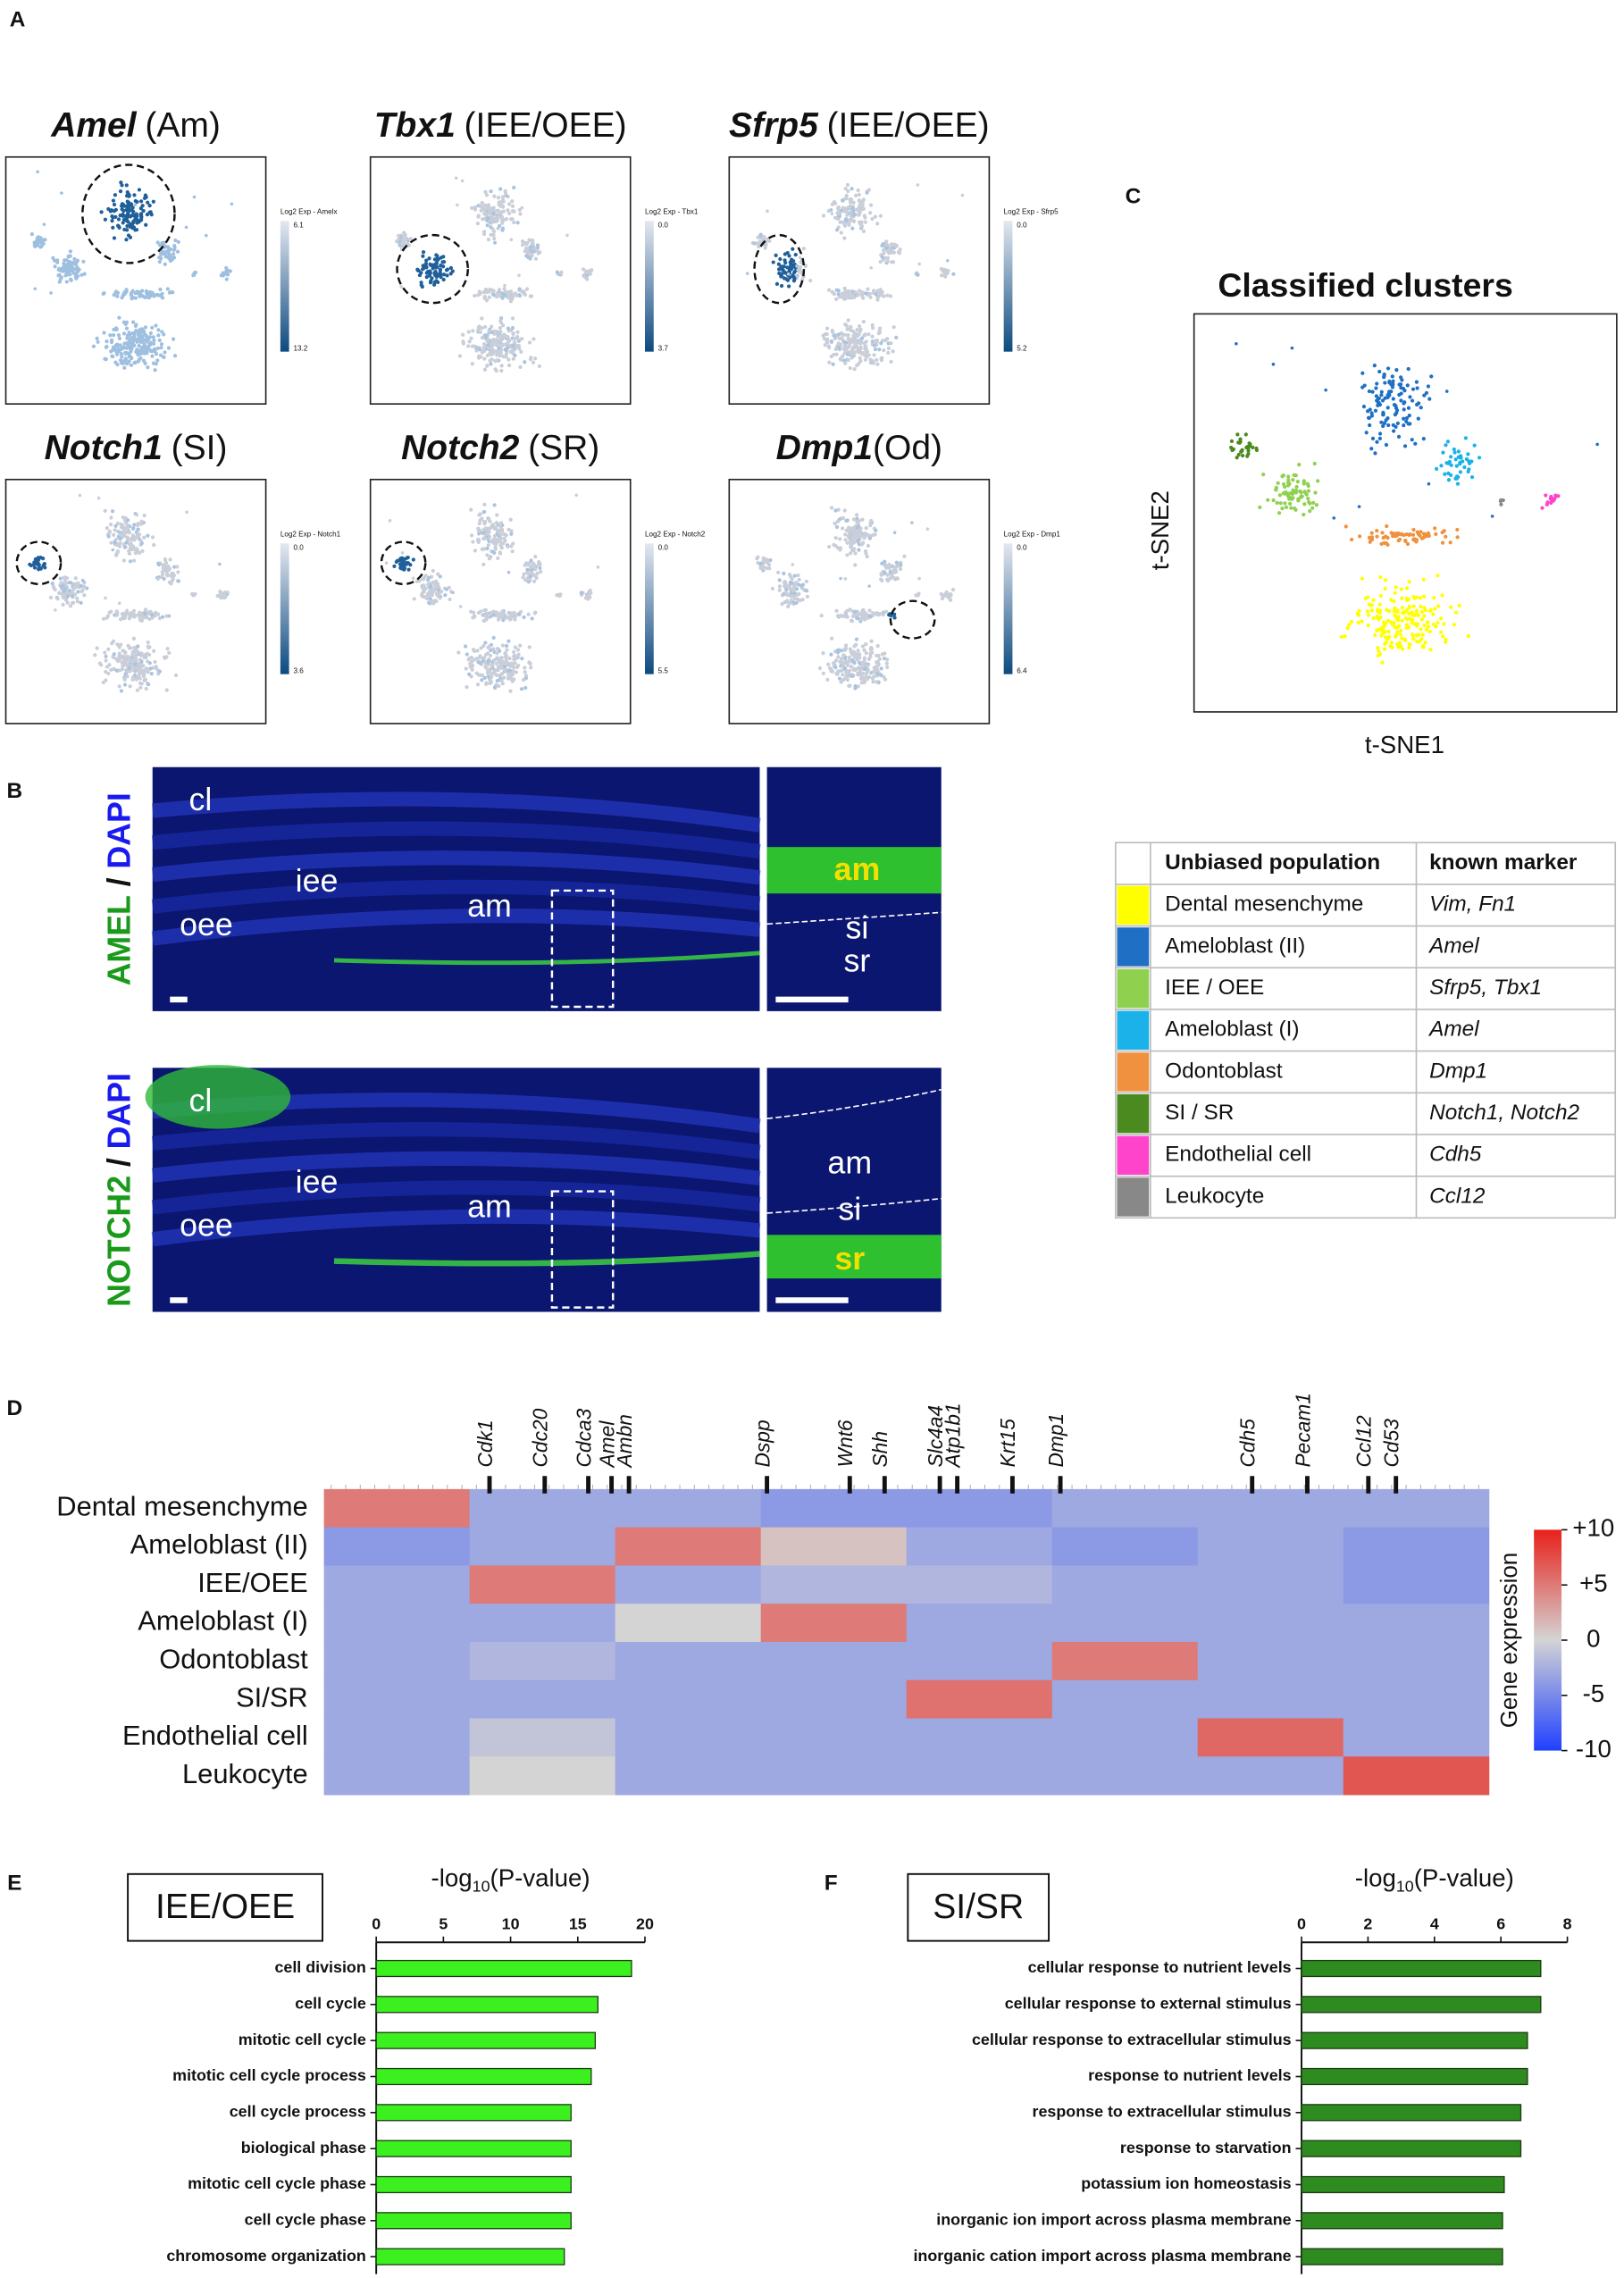 Image resolution: width=1624 pixels, height=2278 pixels. What do you see at coordinates (907, 449) in the screenshot?
I see `cell-type: (Od)` at bounding box center [907, 449].